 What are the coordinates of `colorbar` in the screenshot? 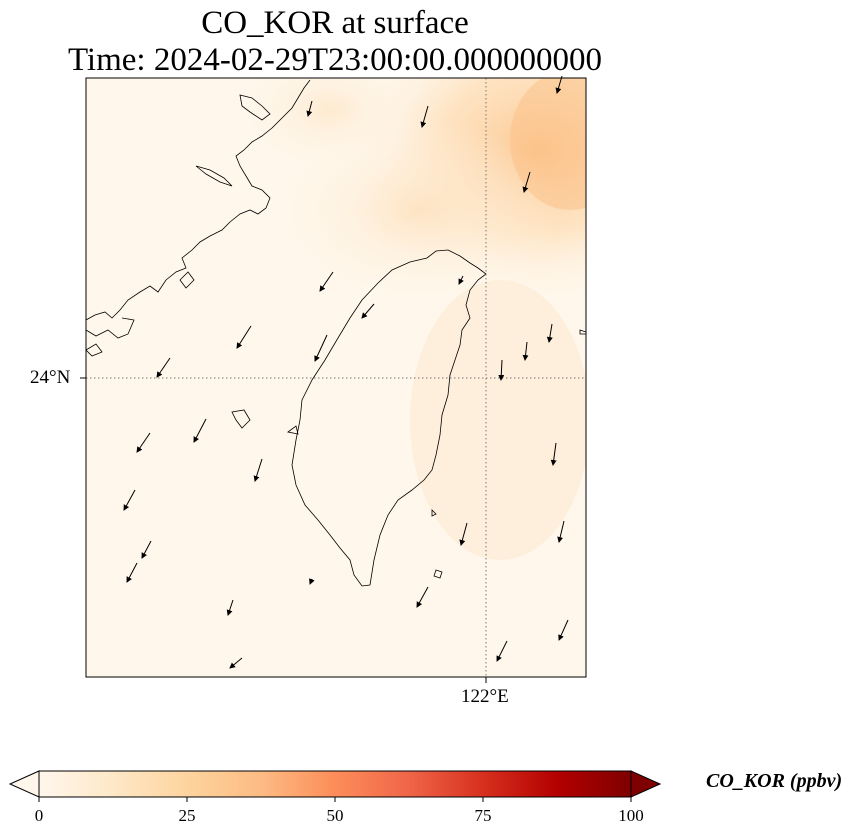 It's located at (335, 786).